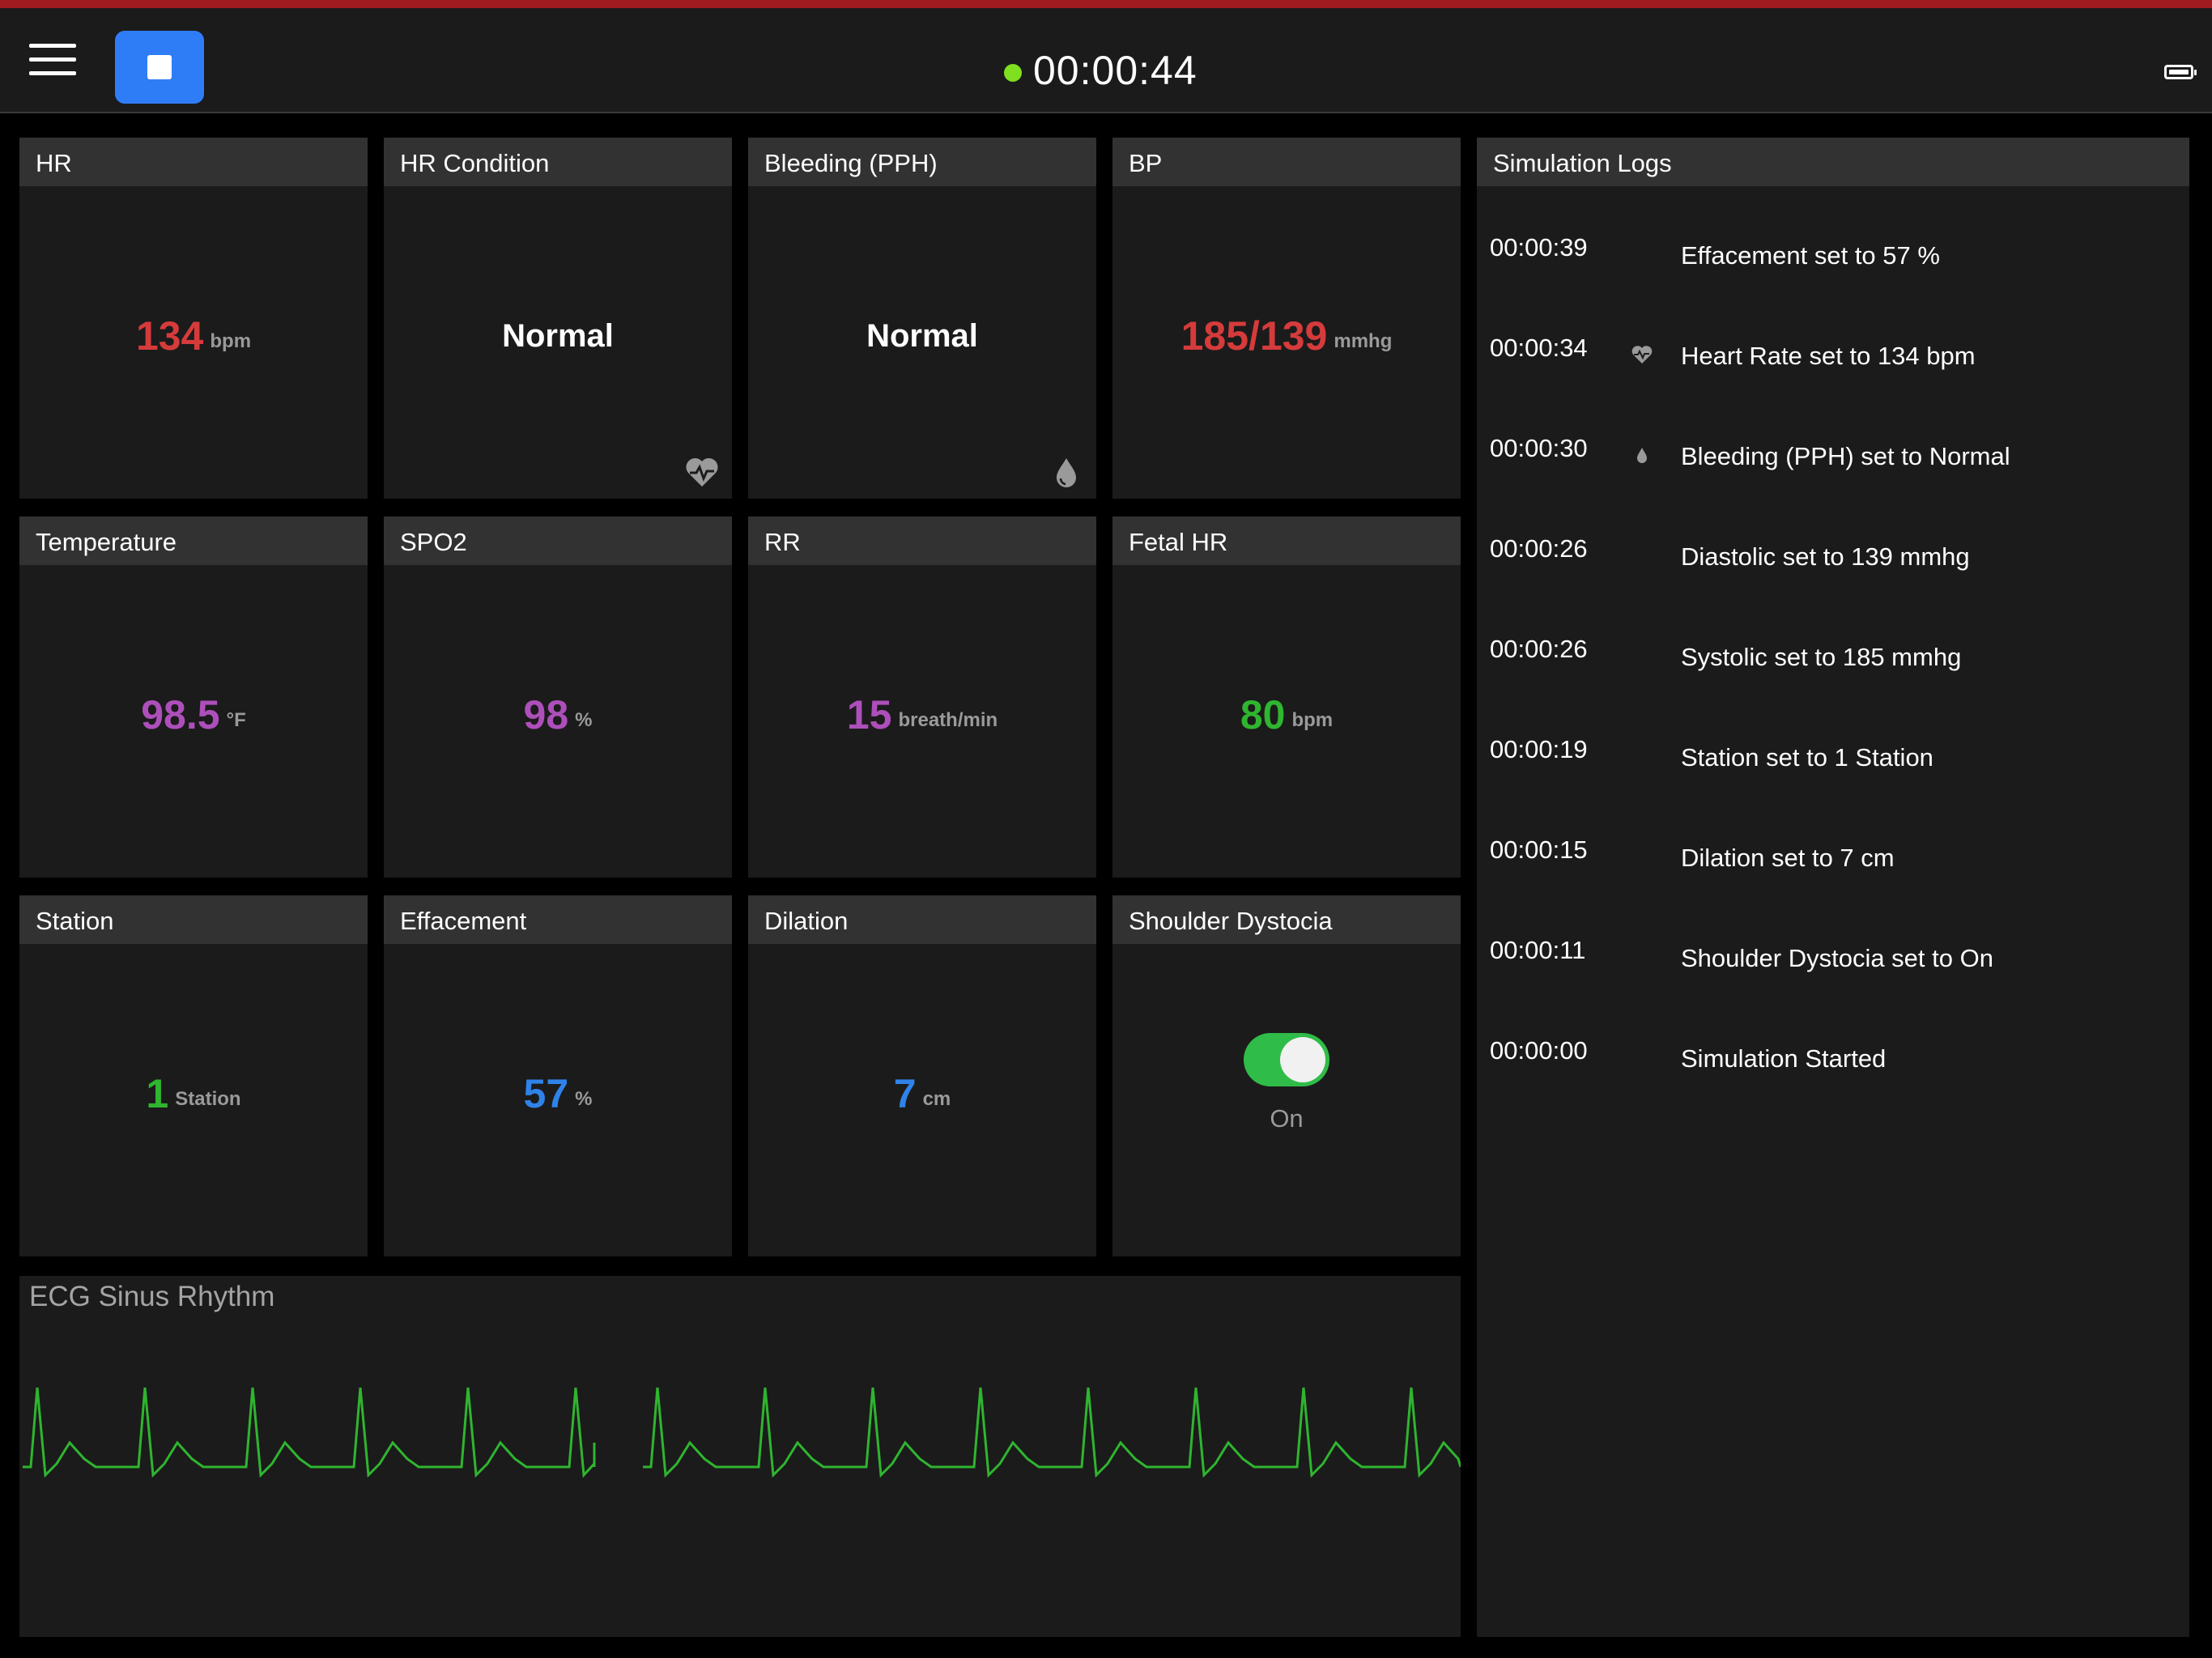 The image size is (2212, 1658). Describe the element at coordinates (558, 541) in the screenshot. I see `card-header: SPO2` at that location.